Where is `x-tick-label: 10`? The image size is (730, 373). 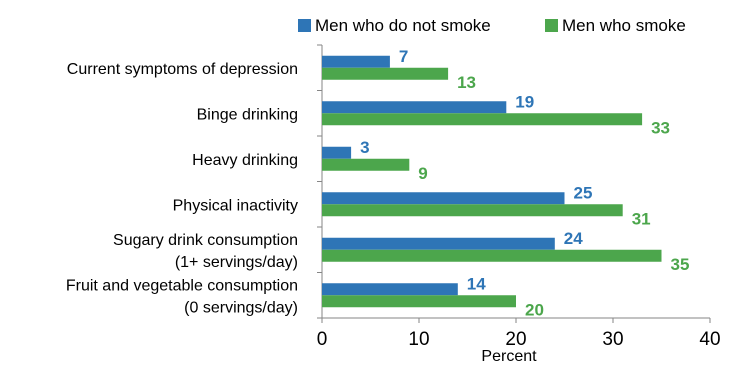 x-tick-label: 10 is located at coordinates (418, 339).